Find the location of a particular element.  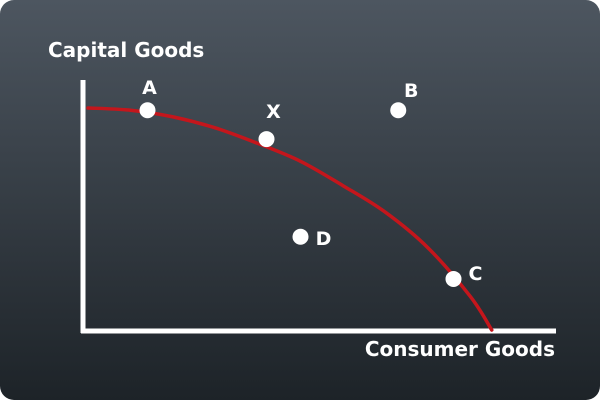

point-label-x: X is located at coordinates (273, 112).